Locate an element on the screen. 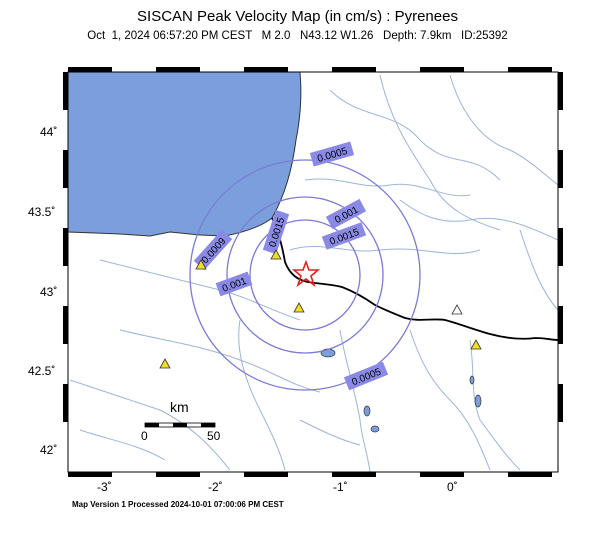 The width and height of the screenshot is (595, 543). y-axis-label: 42˚ is located at coordinates (49, 450).